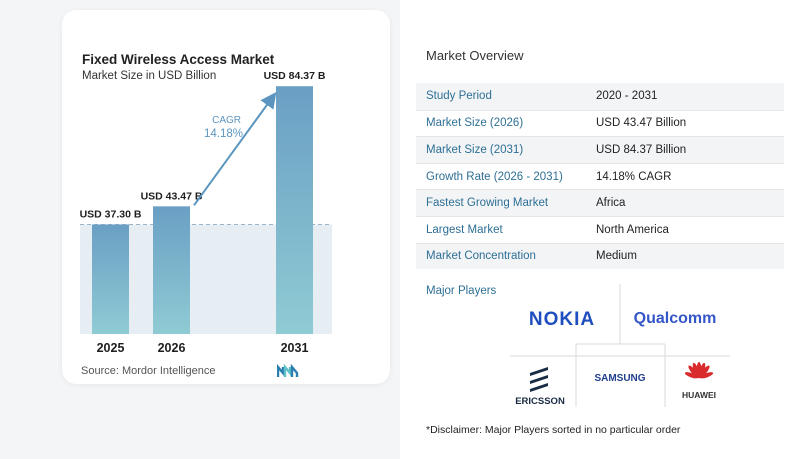 This screenshot has width=800, height=459. Describe the element at coordinates (699, 370) in the screenshot. I see `huawei-flower-icon` at that location.